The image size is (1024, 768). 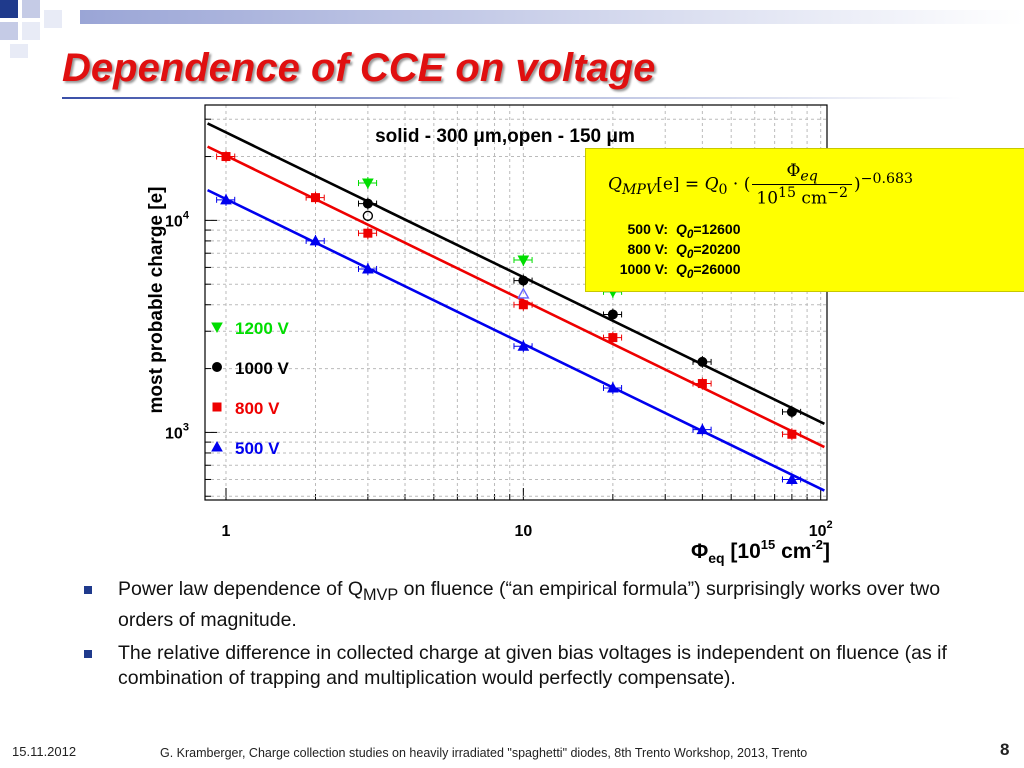 I want to click on corner-decoration, so click(x=40, y=30).